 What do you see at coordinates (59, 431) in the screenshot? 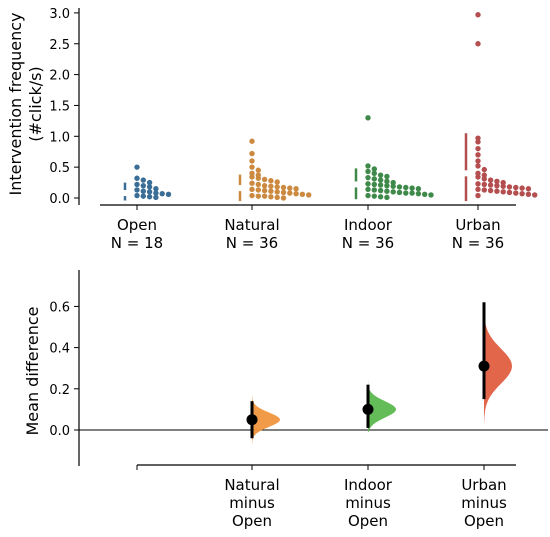
I see `bottom-y-tick-label: 0.0` at bounding box center [59, 431].